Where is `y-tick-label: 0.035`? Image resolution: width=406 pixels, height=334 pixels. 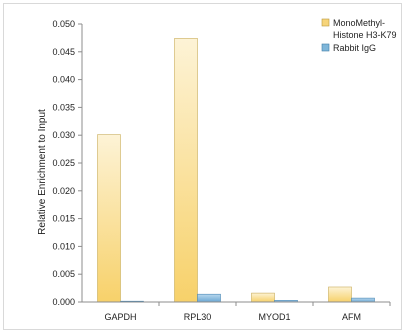
y-tick-label: 0.035 is located at coordinates (63, 107).